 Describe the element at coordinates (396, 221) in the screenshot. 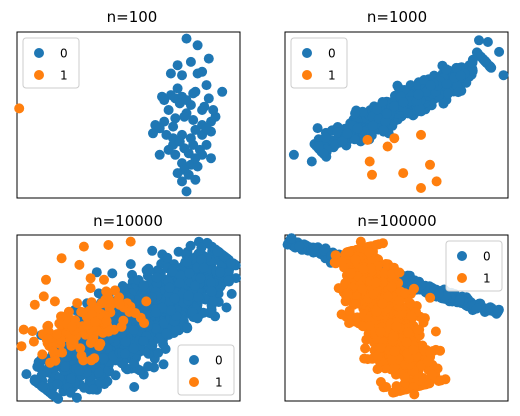

I see `subplot-title: n=100000` at that location.